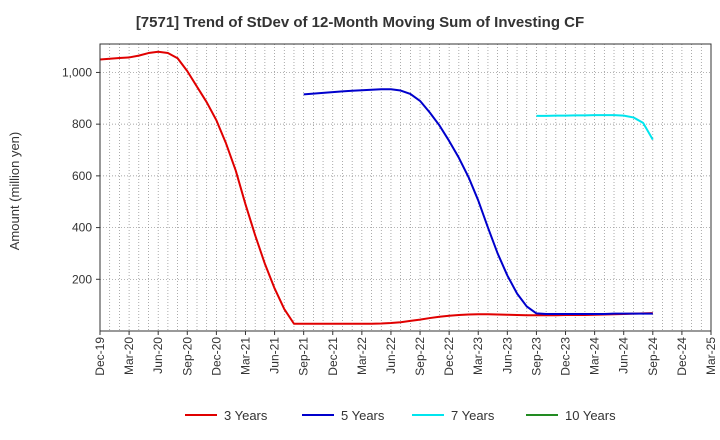 This screenshot has height=440, width=720. What do you see at coordinates (711, 356) in the screenshot?
I see `x-tick-label: Mar-25` at bounding box center [711, 356].